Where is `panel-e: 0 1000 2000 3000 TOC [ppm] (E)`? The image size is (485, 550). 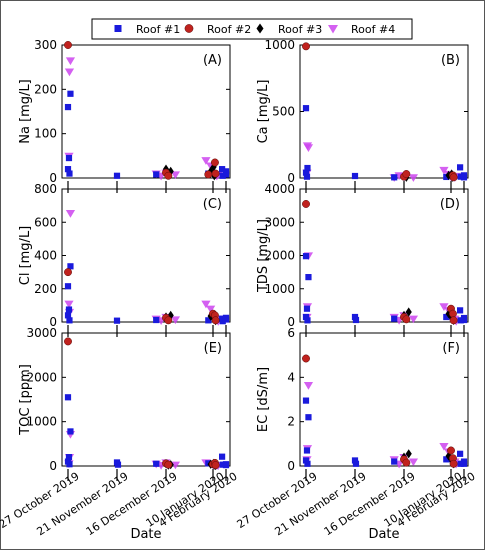 panel-e: 0 1000 2000 3000 TOC [ppm] (E) is located at coordinates (124, 403).